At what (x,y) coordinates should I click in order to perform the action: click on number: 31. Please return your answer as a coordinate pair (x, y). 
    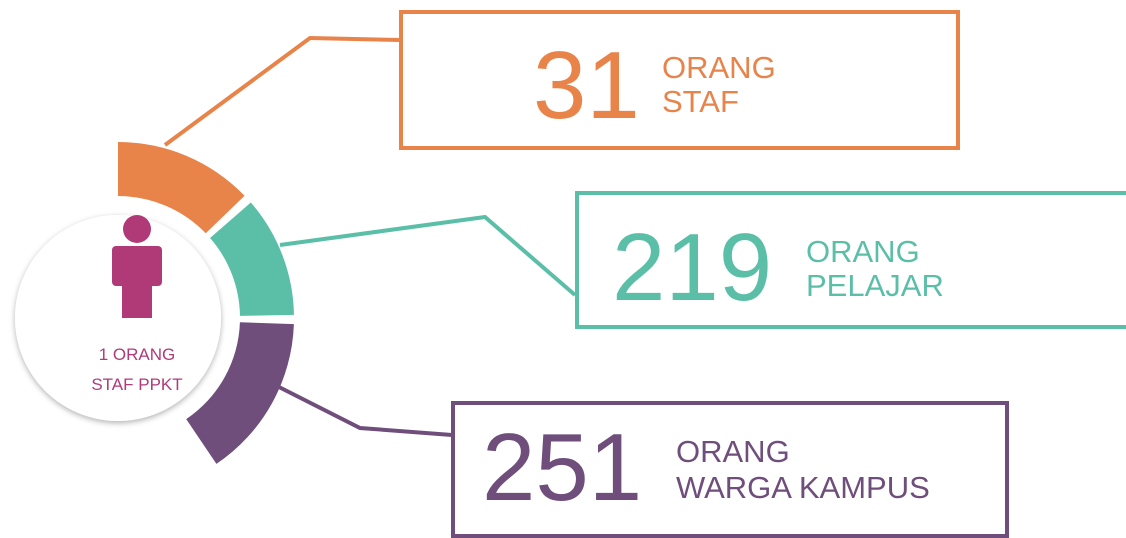
    Looking at the image, I should click on (586, 85).